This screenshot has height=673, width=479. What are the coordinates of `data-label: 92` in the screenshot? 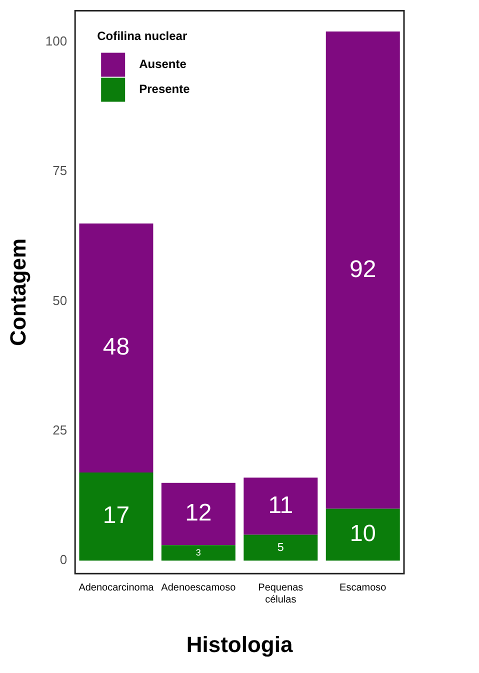 It's located at (363, 269).